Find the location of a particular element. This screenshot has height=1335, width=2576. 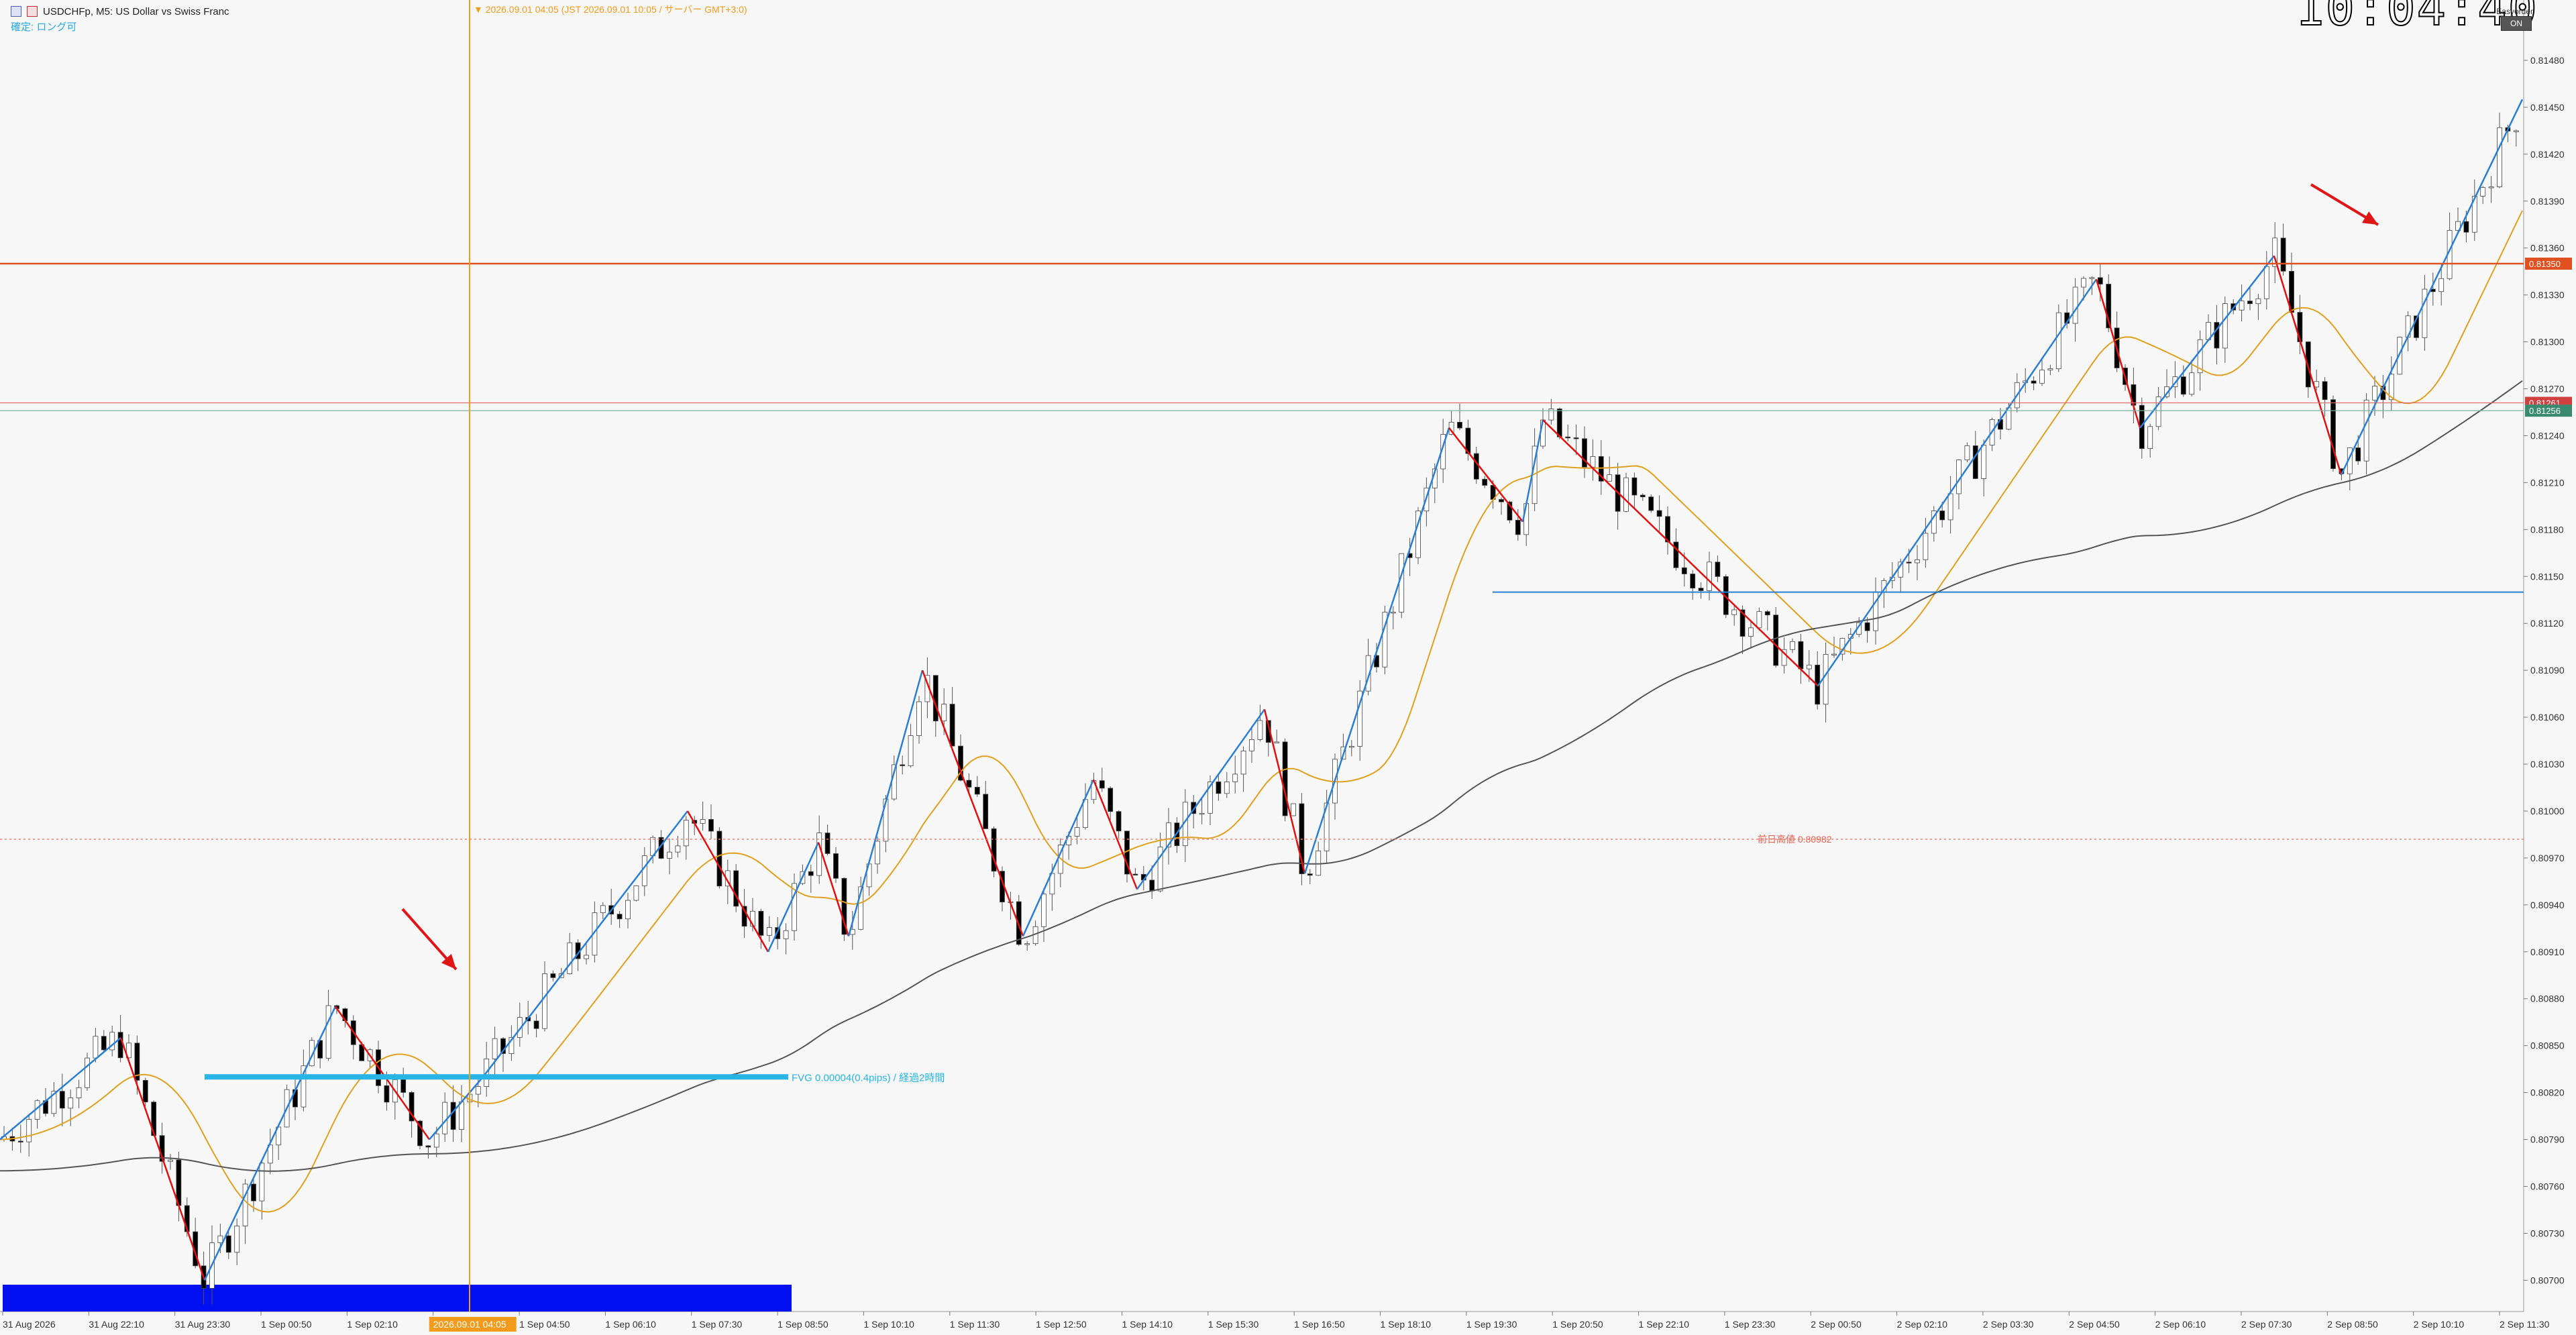

trade-status-text: 確定: ロング可 is located at coordinates (44, 27).